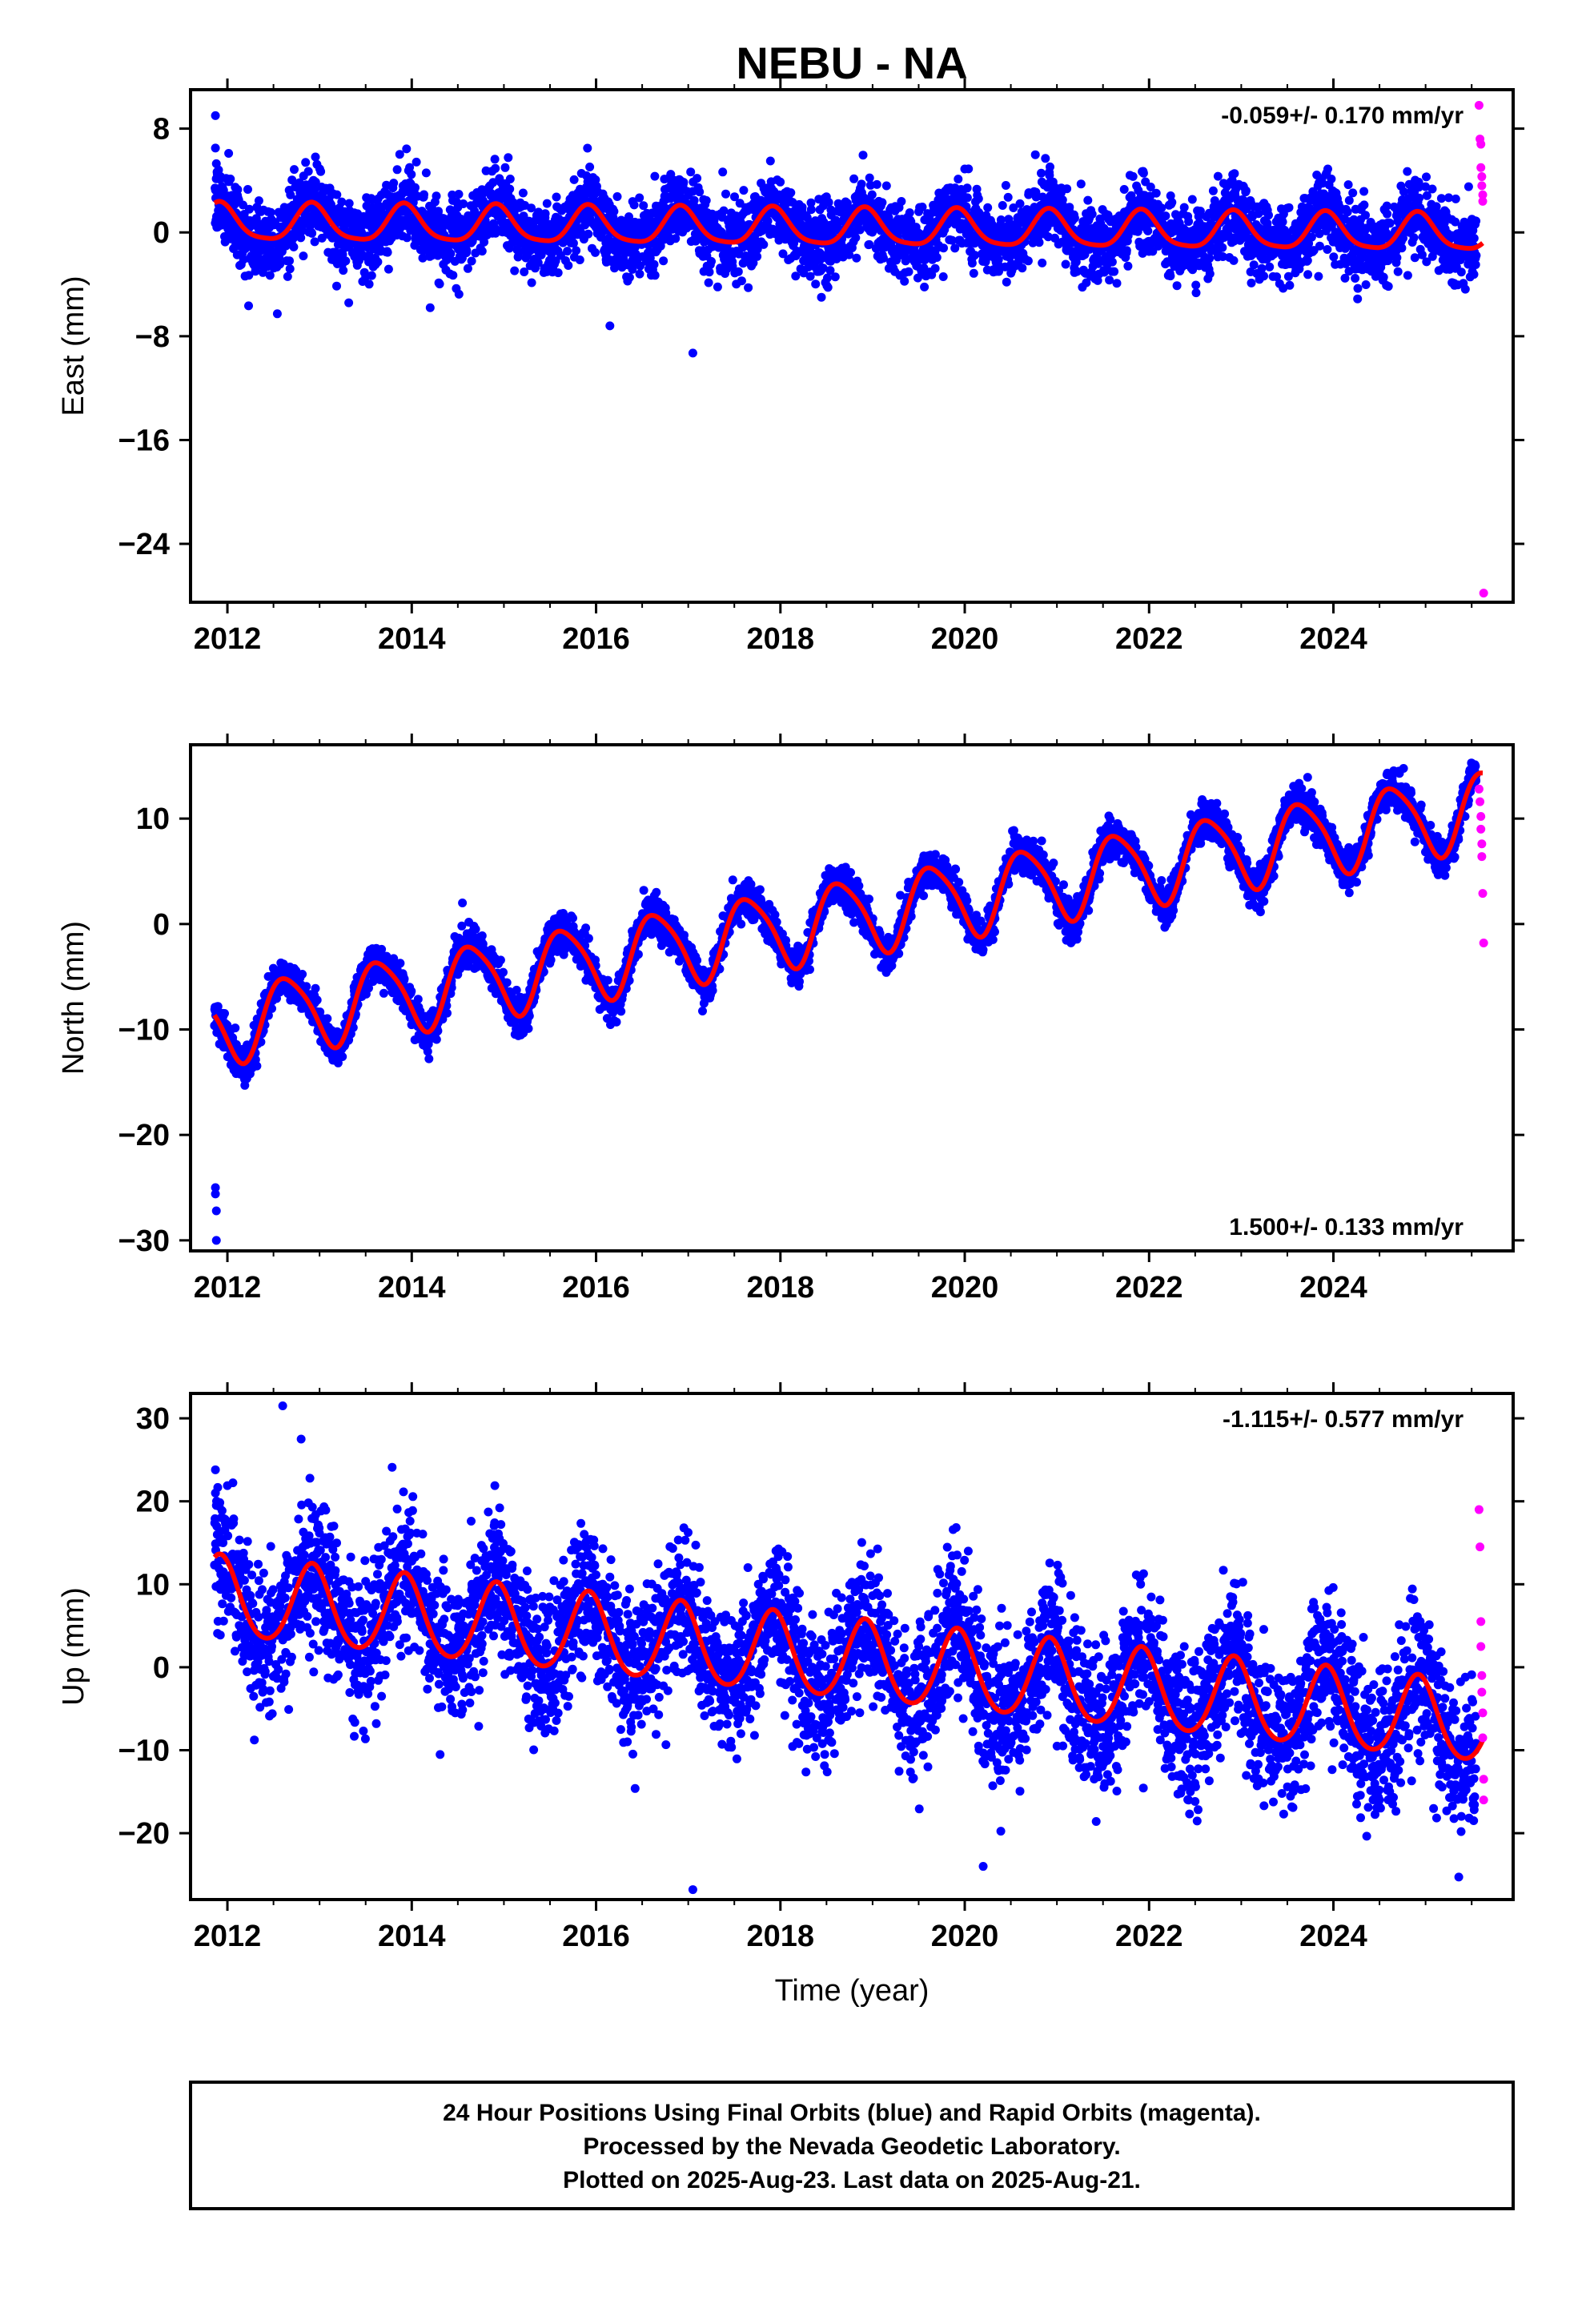 The width and height of the screenshot is (1582, 2324). I want to click on x-tick-label: 2016, so click(596, 639).